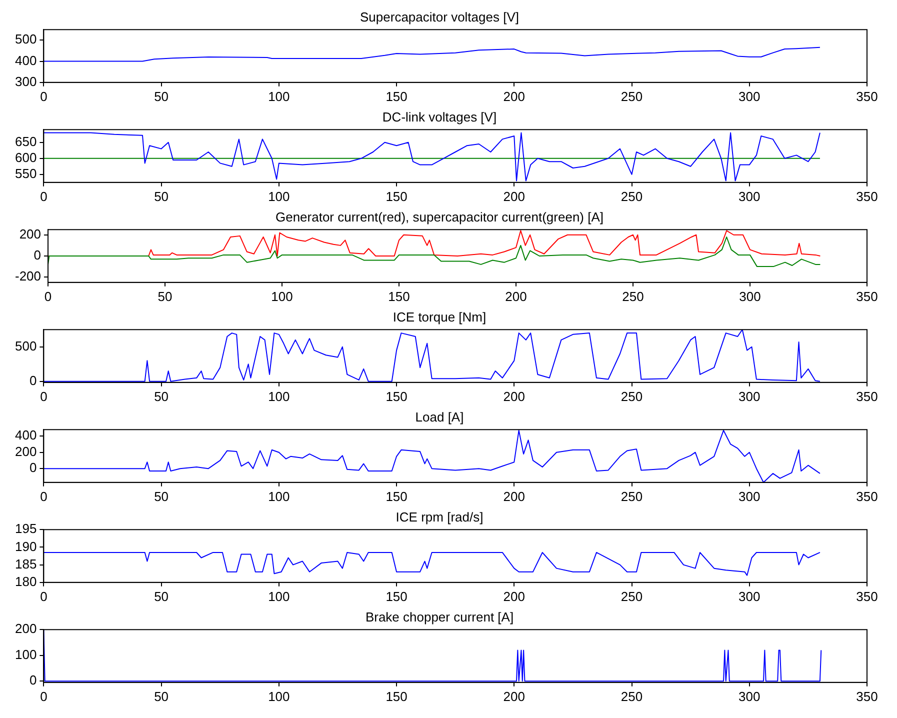  Describe the element at coordinates (439, 416) in the screenshot. I see `chart-title: Load [A]` at that location.